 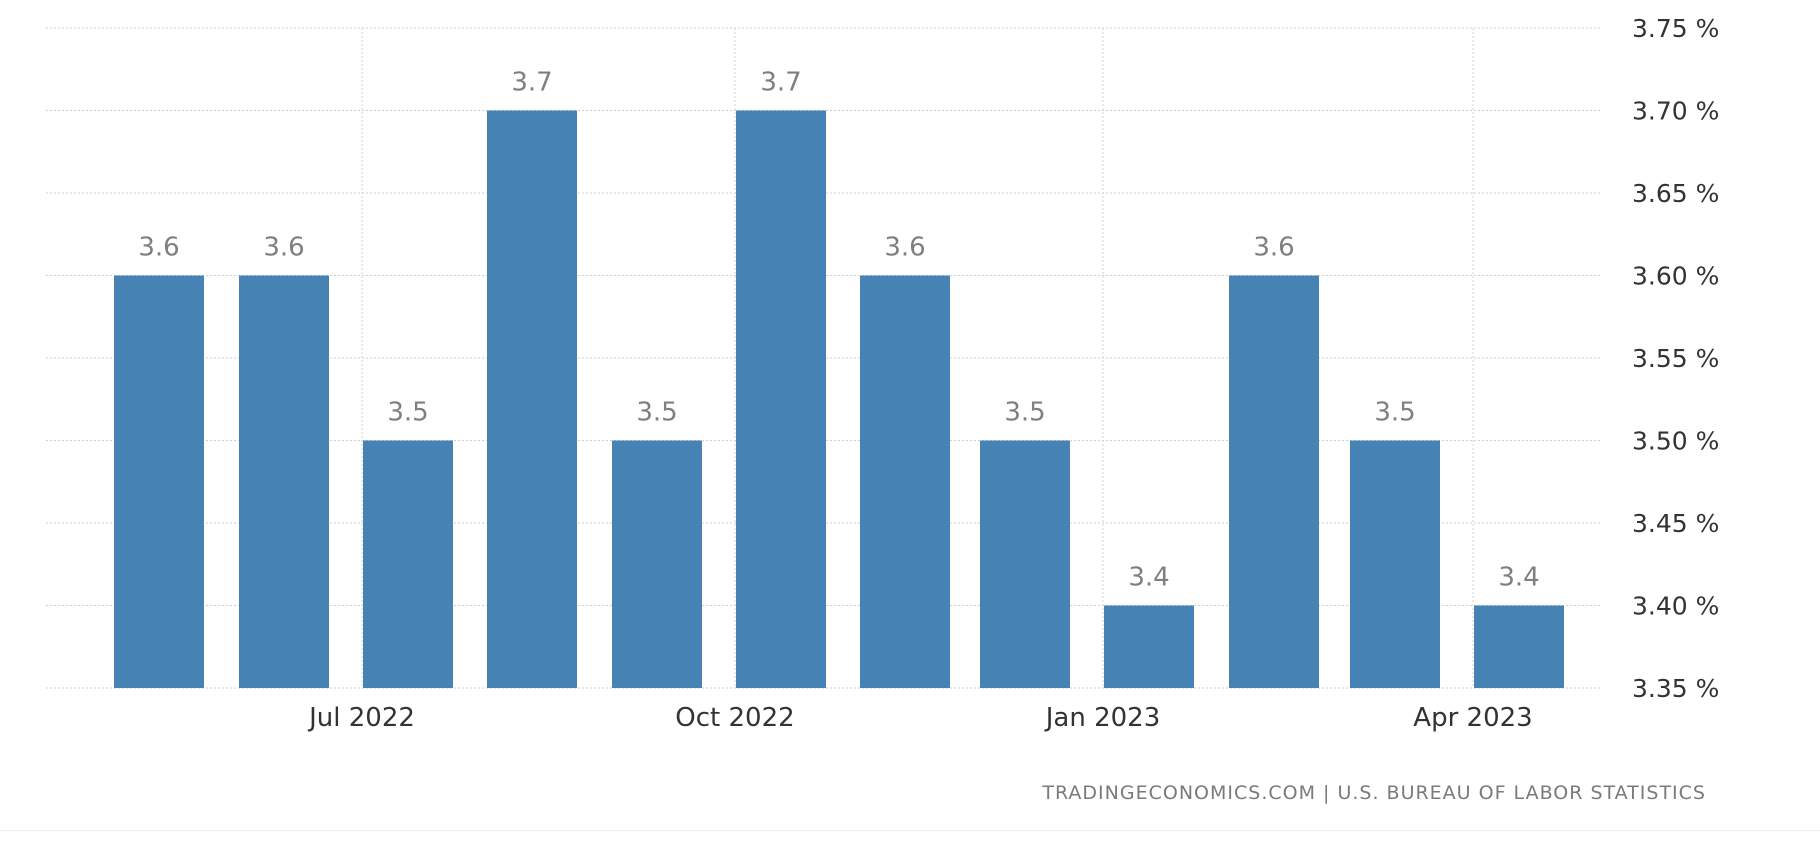 I want to click on y-tick-label: 3.35 %, so click(x=1675, y=688).